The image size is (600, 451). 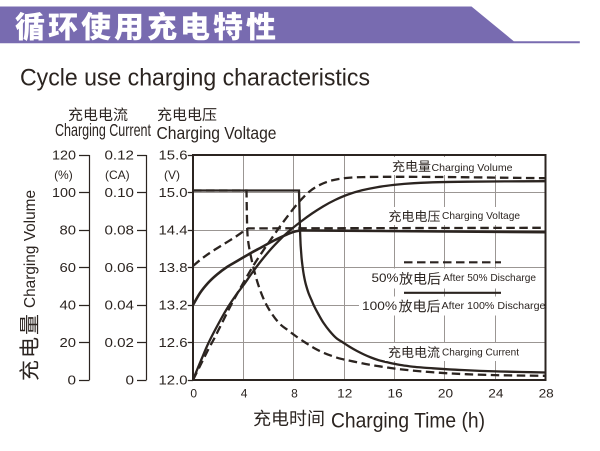 I want to click on svg-text: 40, so click(x=68, y=306).